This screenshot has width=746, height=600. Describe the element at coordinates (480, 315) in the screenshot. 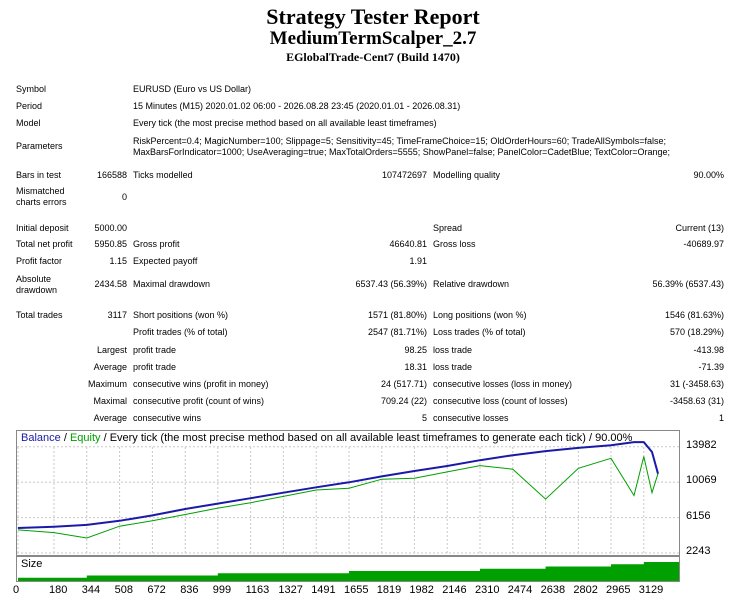

I see `long-positions-label: Long positions (won %)` at that location.